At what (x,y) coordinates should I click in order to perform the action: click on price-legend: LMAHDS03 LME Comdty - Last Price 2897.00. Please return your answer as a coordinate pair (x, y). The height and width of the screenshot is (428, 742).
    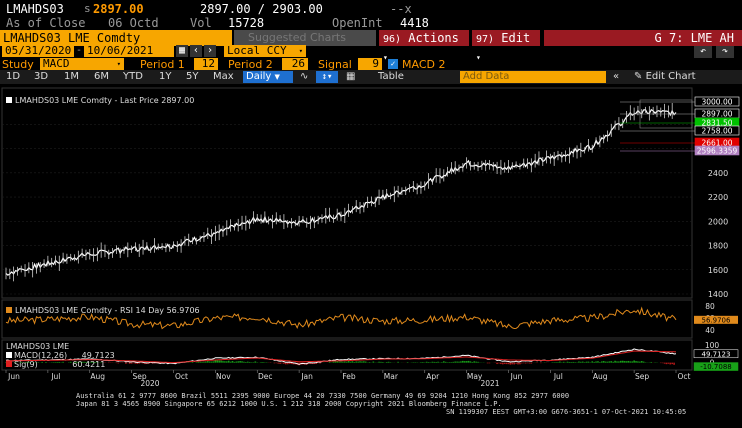
    Looking at the image, I should click on (100, 100).